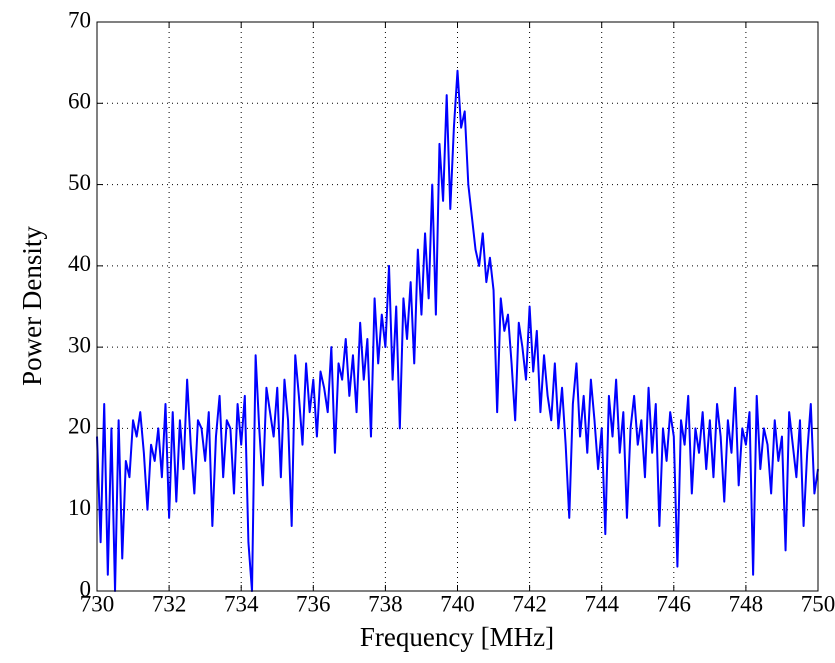 Image resolution: width=835 pixels, height=663 pixels. Describe the element at coordinates (457, 637) in the screenshot. I see `x-axis-label: Frequency [MHz]` at that location.